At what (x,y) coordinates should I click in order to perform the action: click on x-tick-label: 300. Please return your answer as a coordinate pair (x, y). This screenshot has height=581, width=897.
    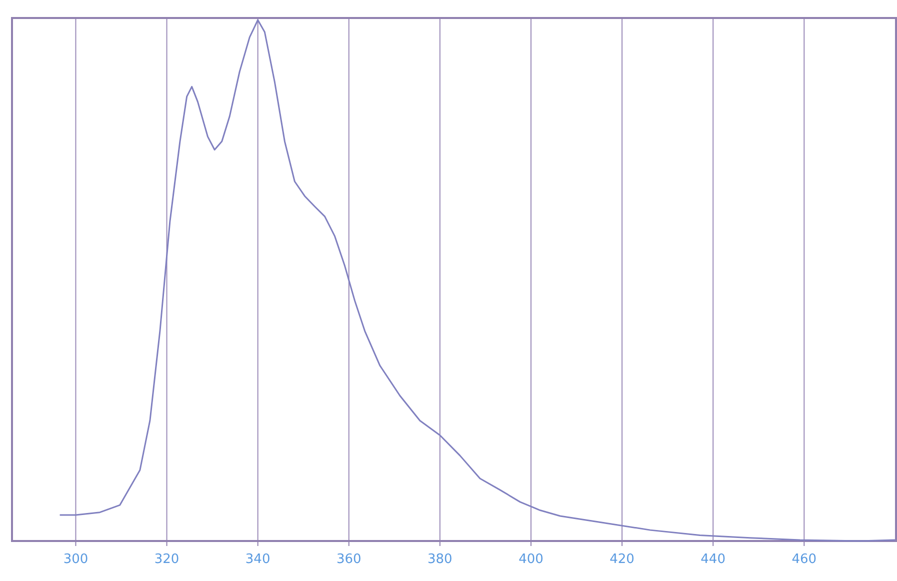
    Looking at the image, I should click on (75, 559).